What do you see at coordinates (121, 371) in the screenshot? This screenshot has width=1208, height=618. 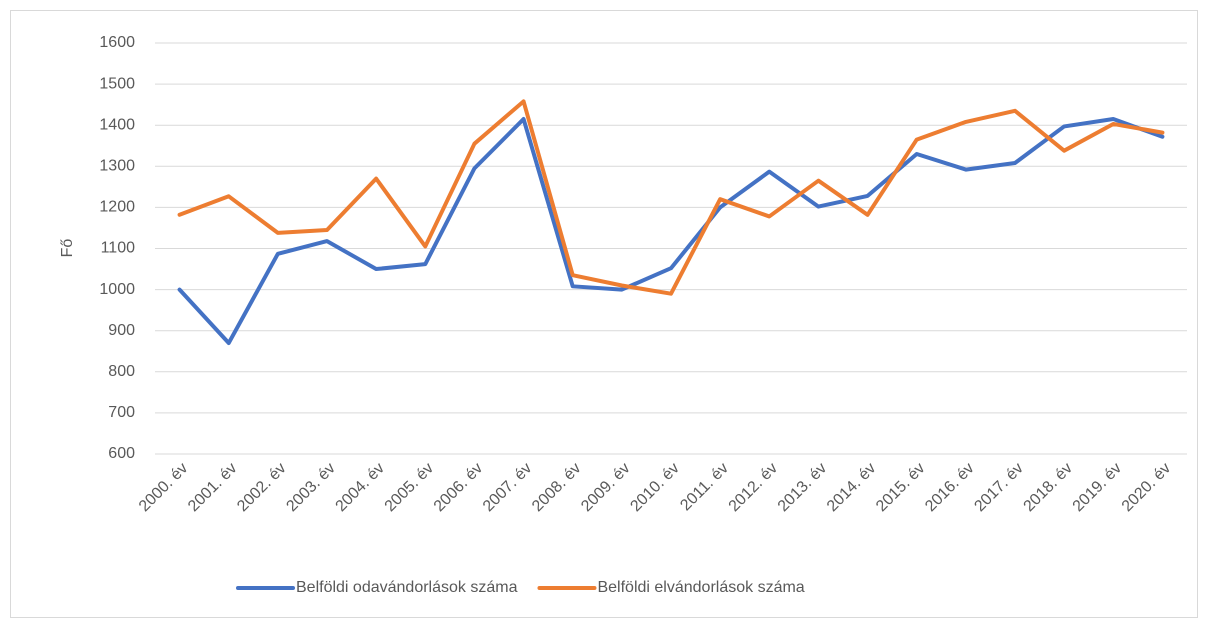 I see `y-tick-label: 800` at bounding box center [121, 371].